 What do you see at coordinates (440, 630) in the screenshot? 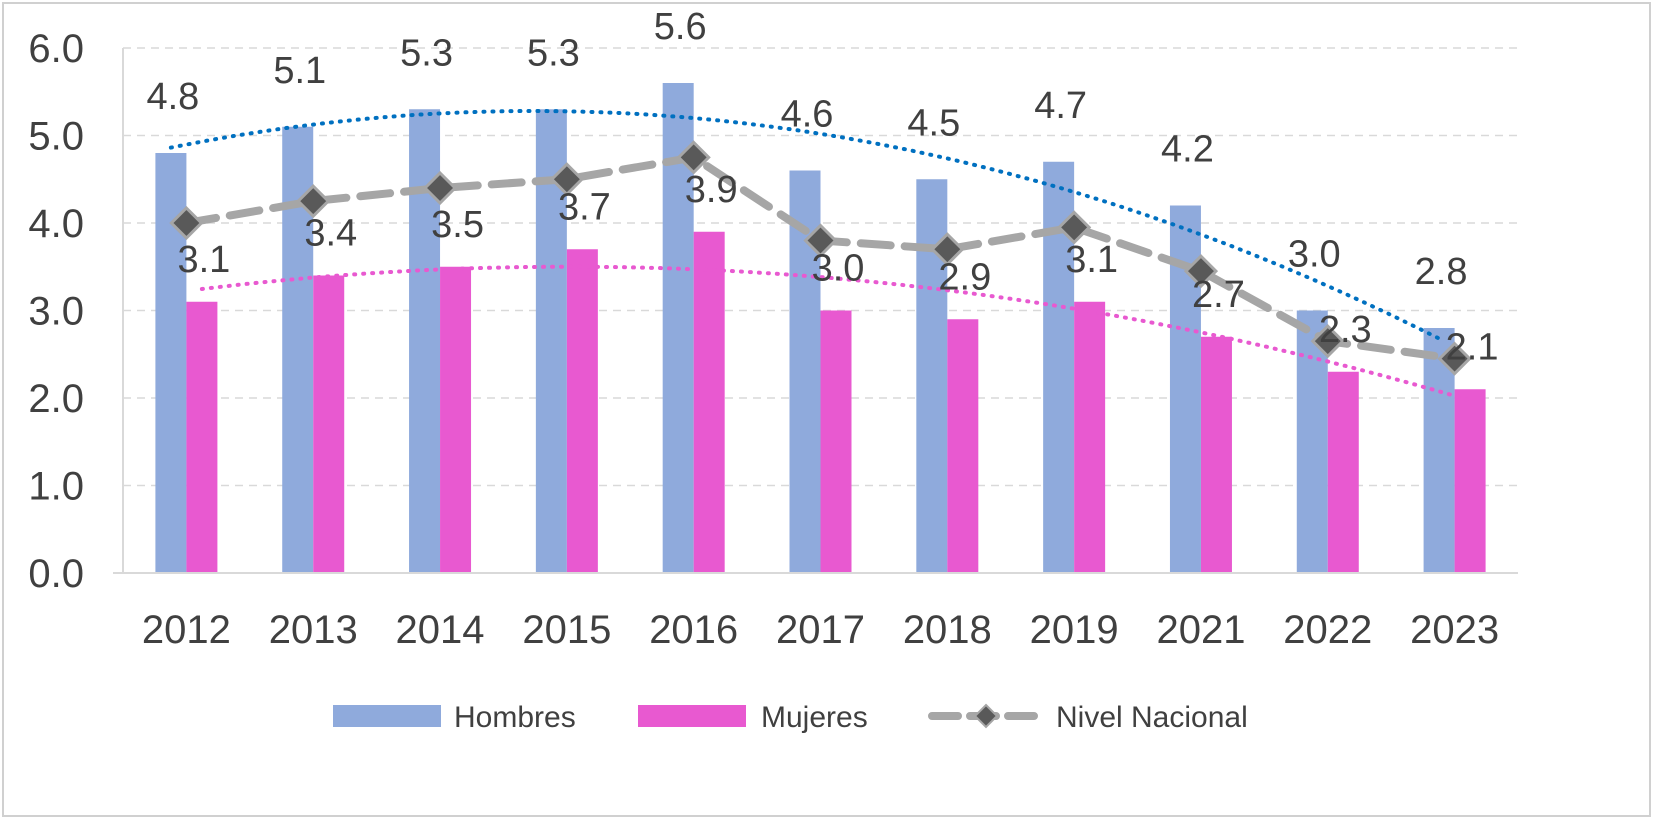
I see `x-tick-label: 2014` at bounding box center [440, 630].